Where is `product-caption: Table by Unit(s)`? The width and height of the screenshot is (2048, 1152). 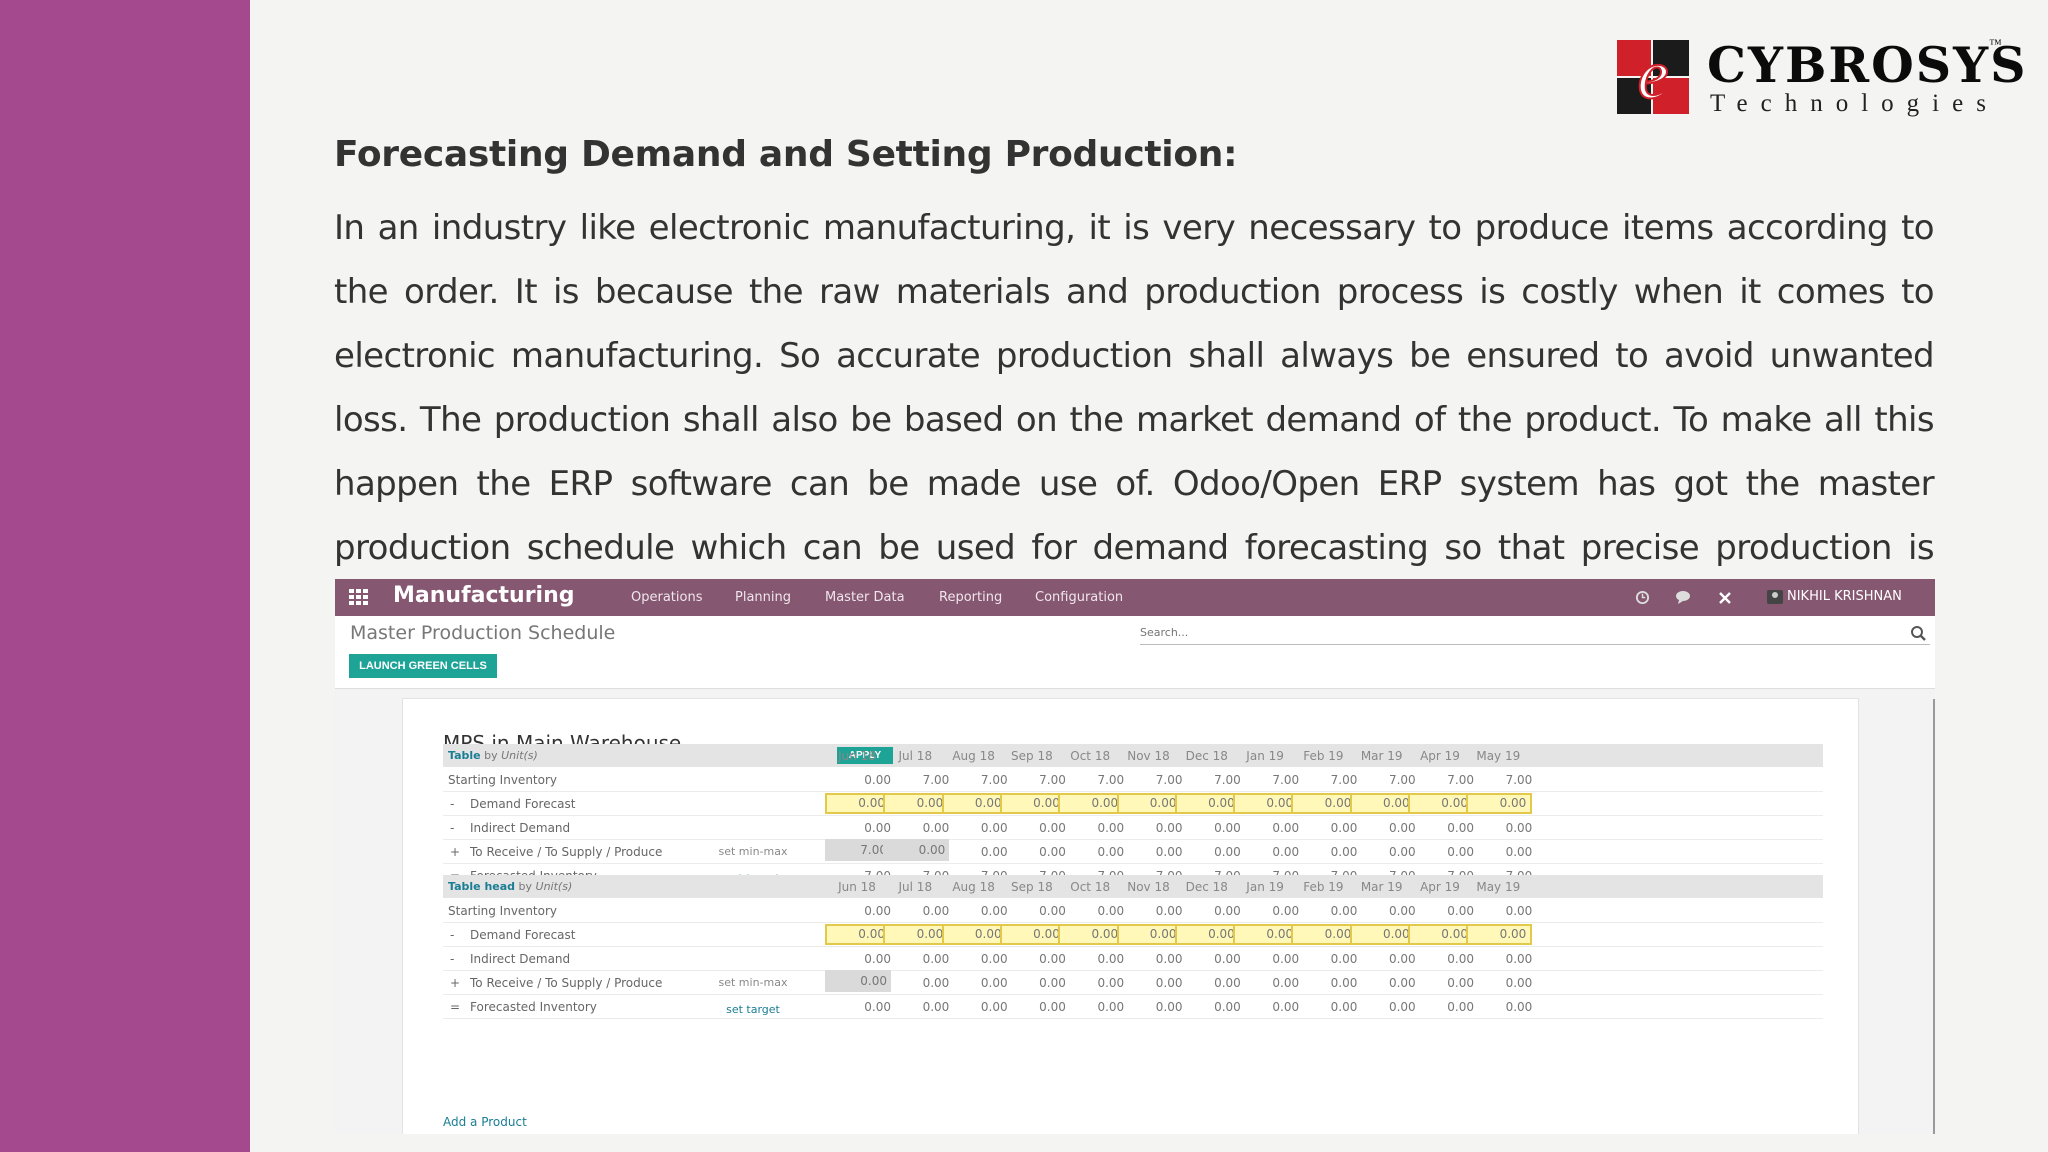
product-caption: Table by Unit(s) is located at coordinates (493, 755).